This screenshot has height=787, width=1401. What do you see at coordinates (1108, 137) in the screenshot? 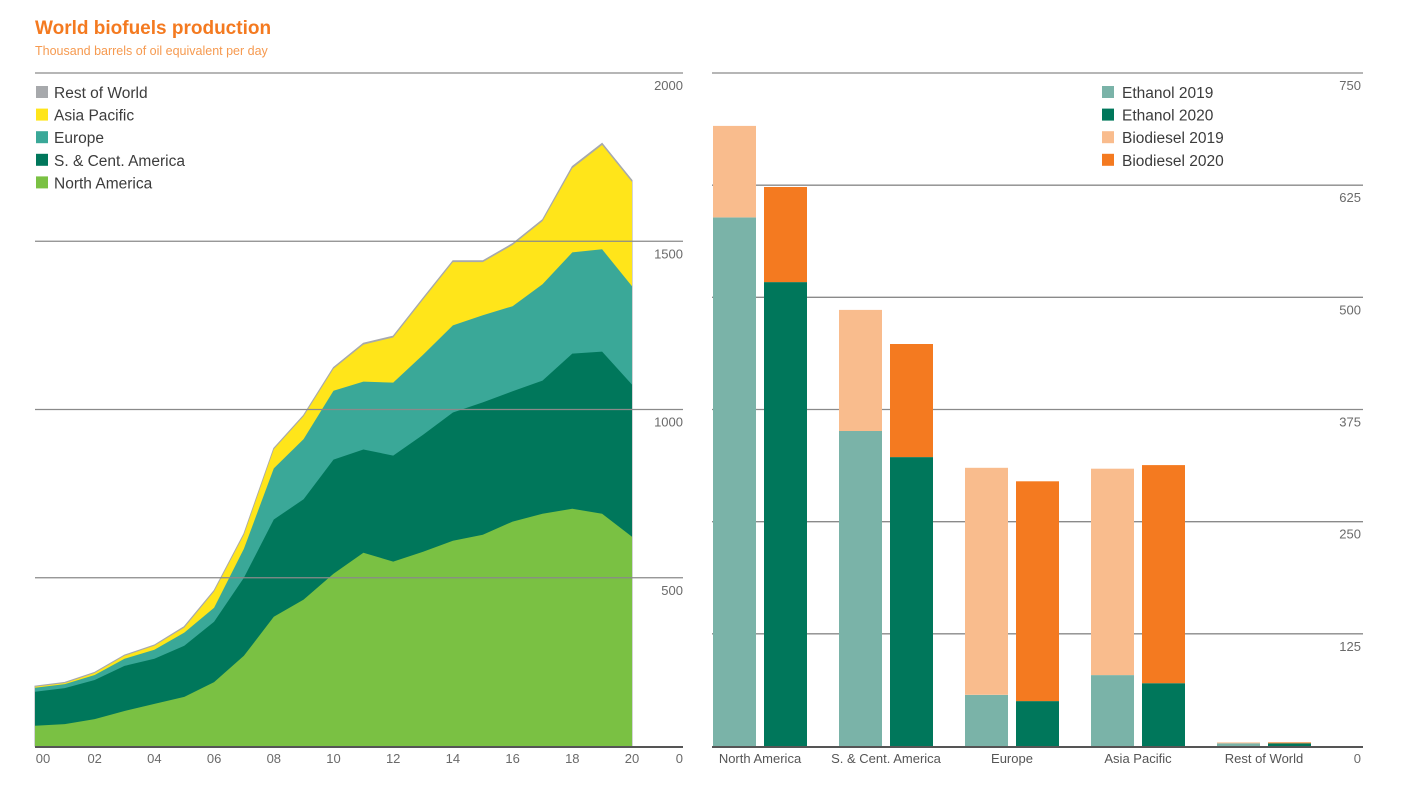
I see `legend-swatch-biodiesel-2019` at bounding box center [1108, 137].